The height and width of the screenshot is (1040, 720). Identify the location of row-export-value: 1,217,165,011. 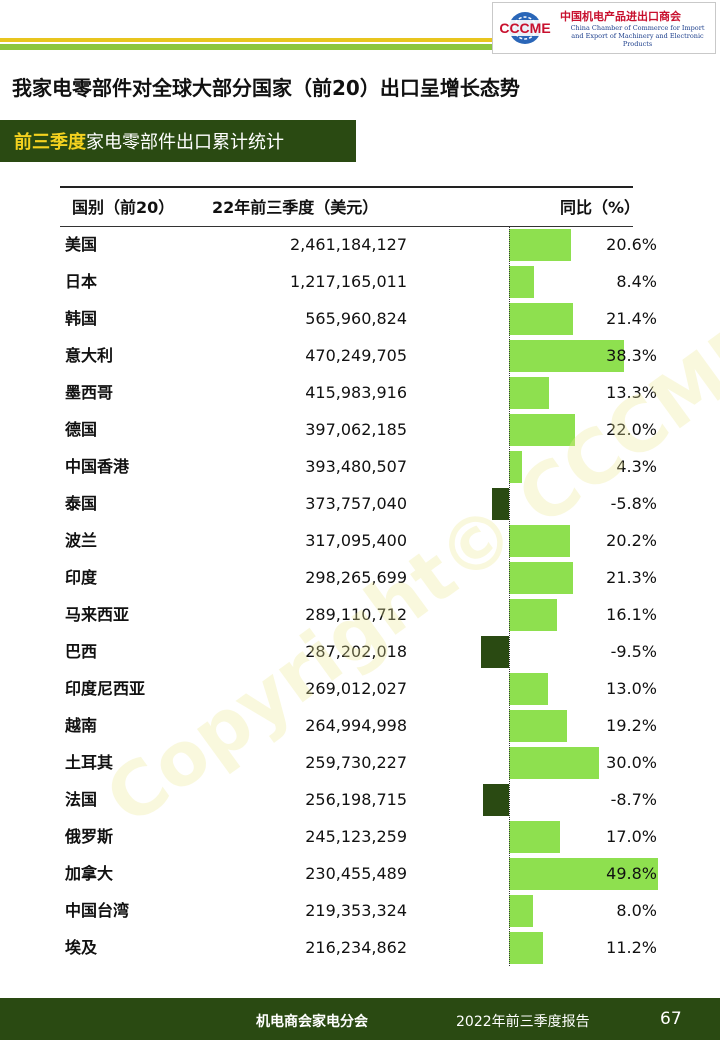
(348, 281).